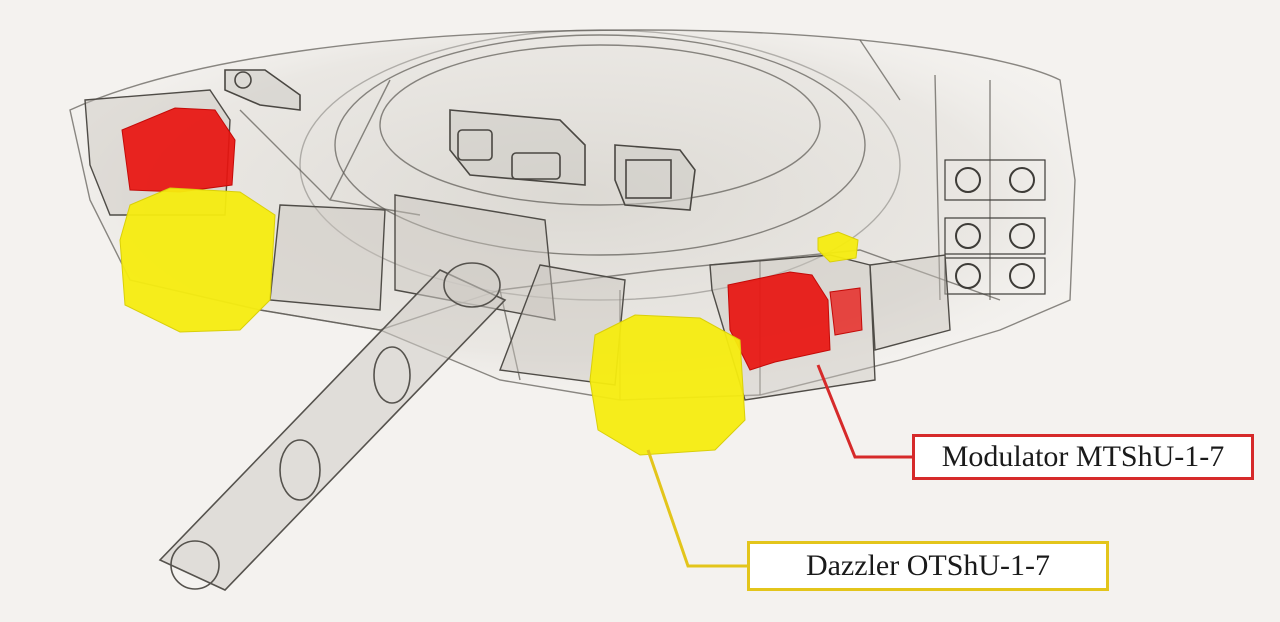 The height and width of the screenshot is (622, 1280). What do you see at coordinates (696, 508) in the screenshot?
I see `dazzler-leader-line` at bounding box center [696, 508].